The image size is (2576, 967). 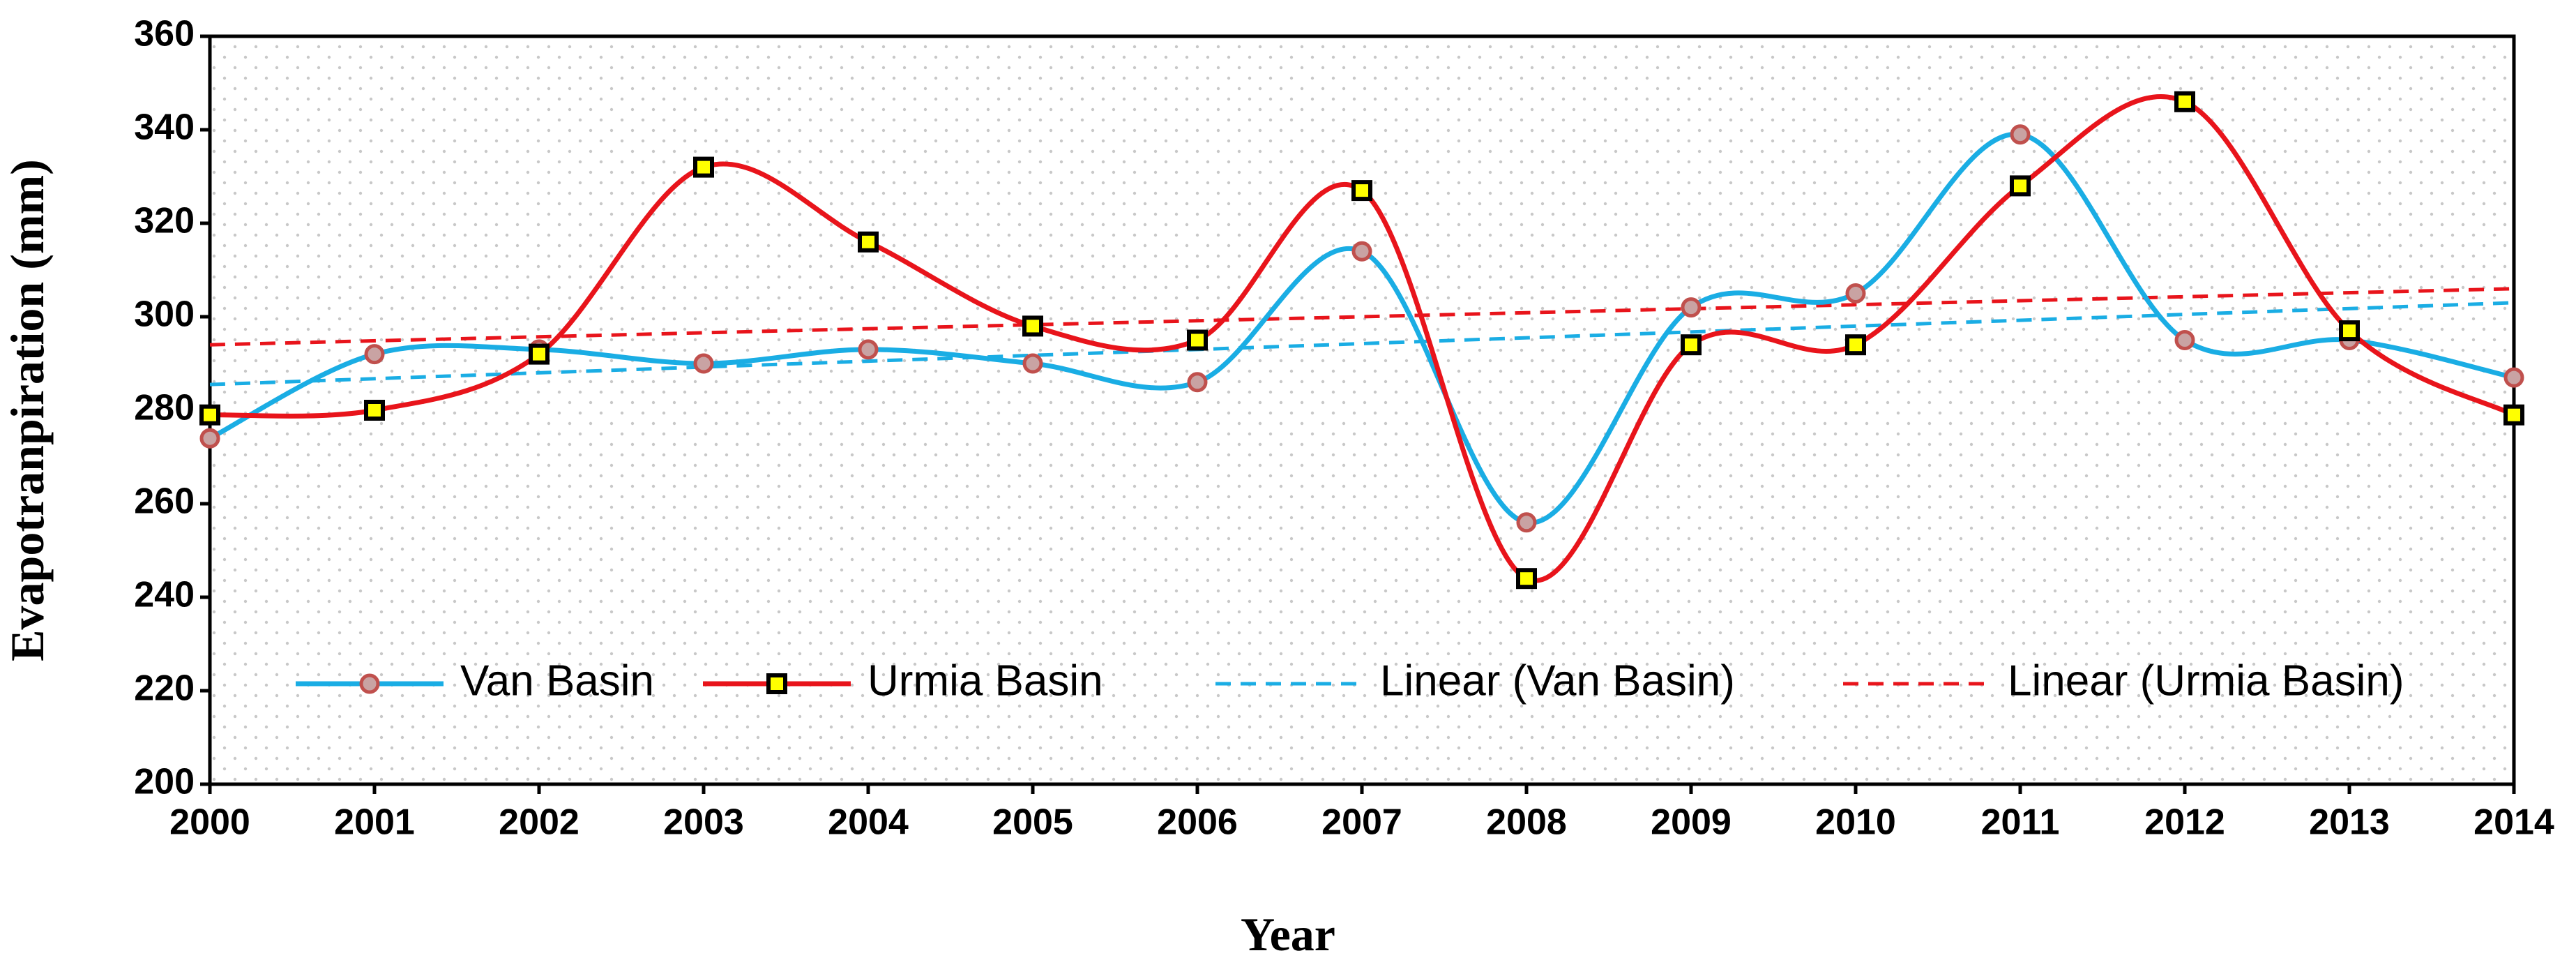 I want to click on x-tick-label: 2007, so click(x=1361, y=822).